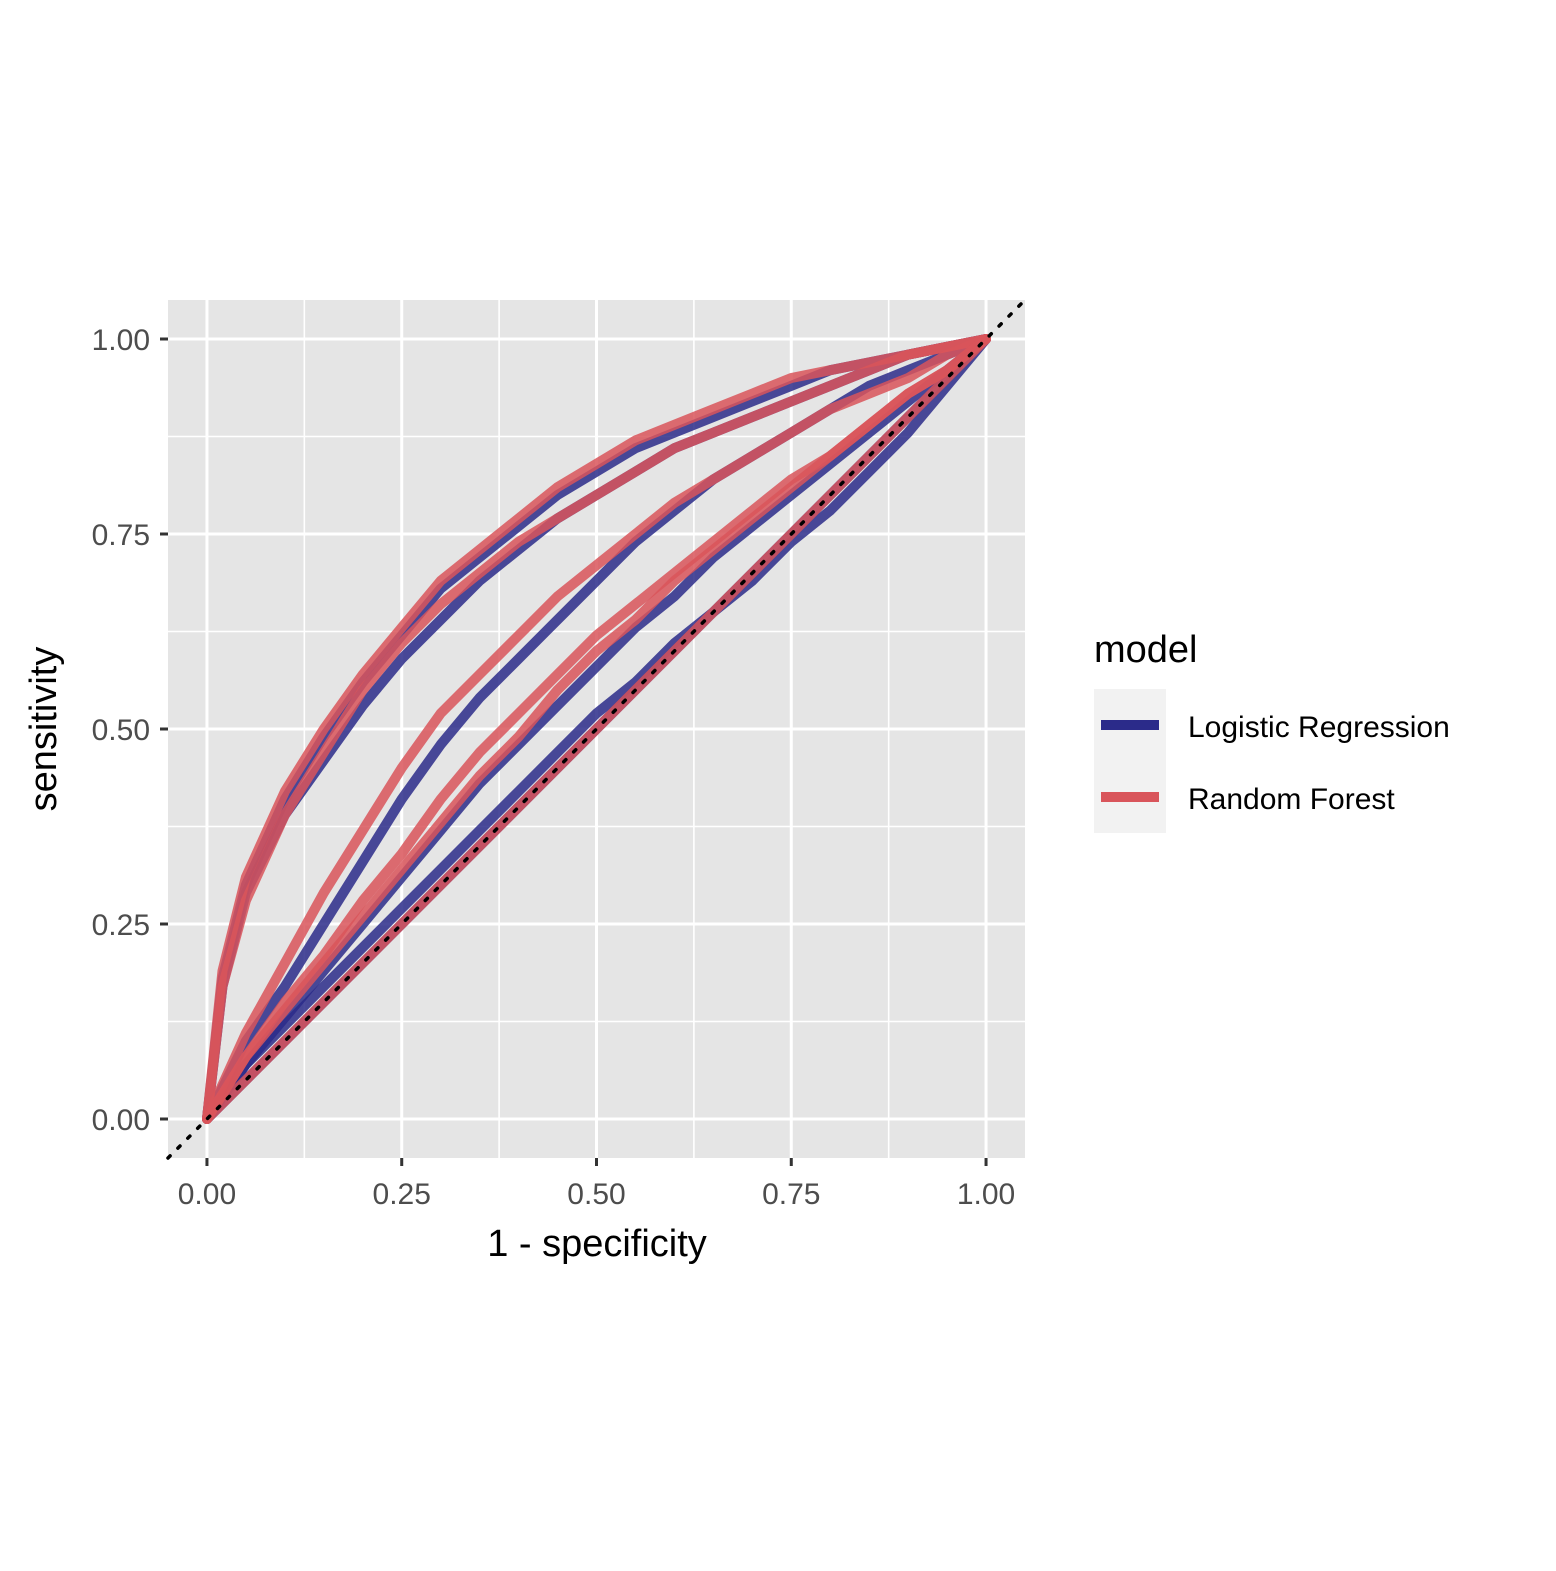 Image resolution: width=1556 pixels, height=1571 pixels. I want to click on x-tick-label: 0.25, so click(402, 1194).